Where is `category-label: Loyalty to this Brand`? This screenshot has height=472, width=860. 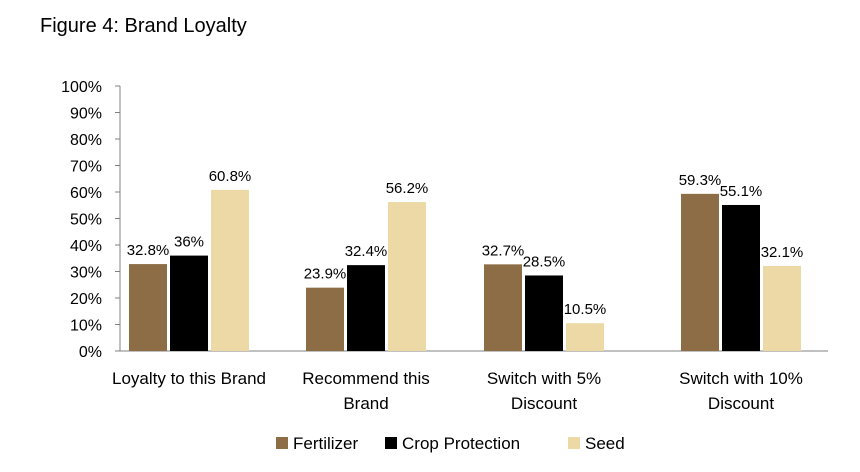
category-label: Loyalty to this Brand is located at coordinates (189, 378).